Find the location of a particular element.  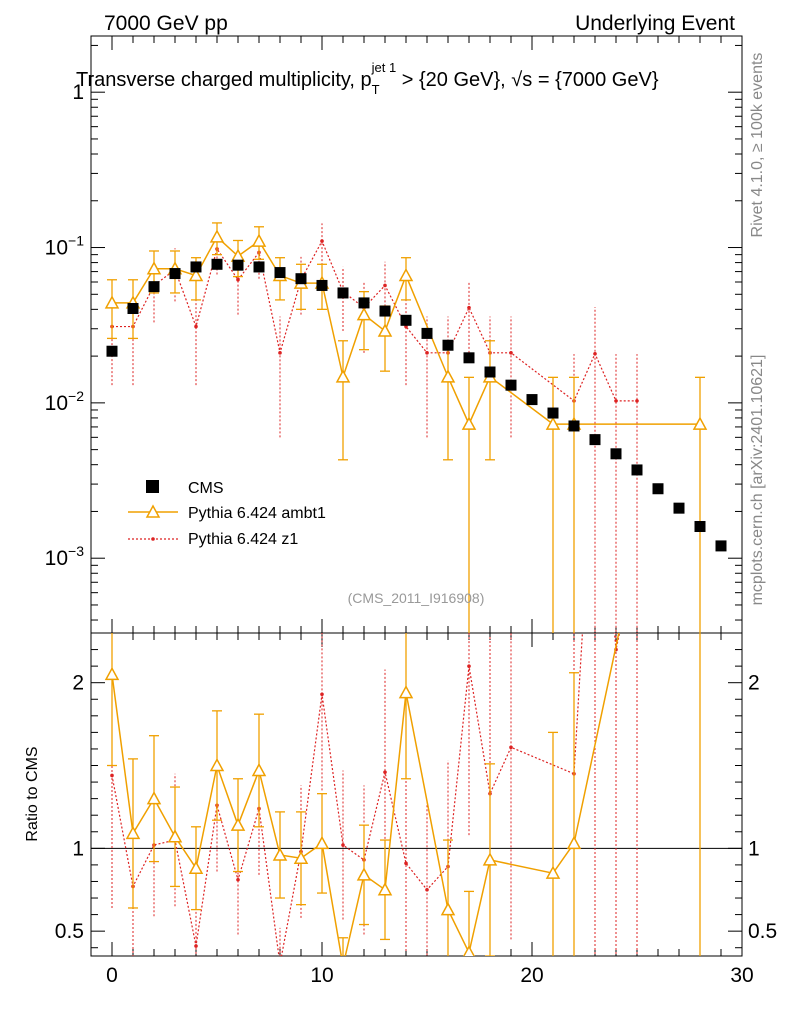

x-tick-label: 20 is located at coordinates (531, 975).